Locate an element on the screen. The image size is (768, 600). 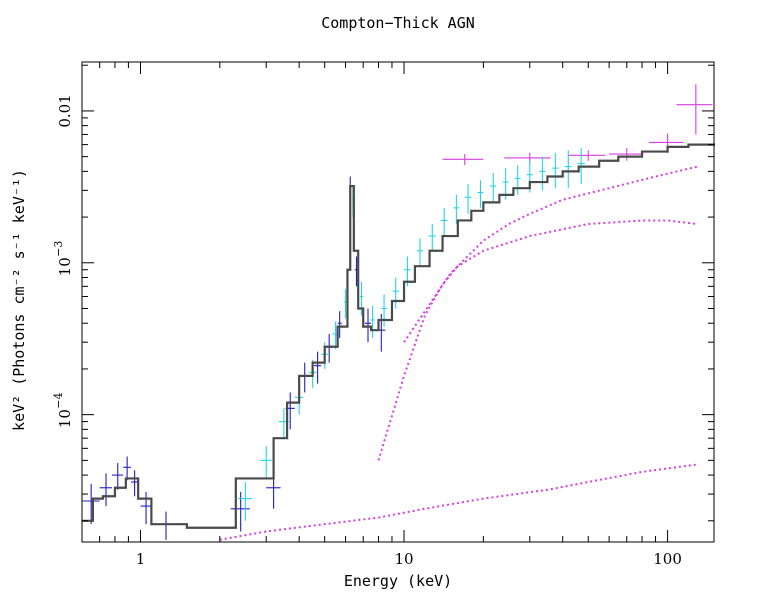
series-scattered-component is located at coordinates (458, 502).